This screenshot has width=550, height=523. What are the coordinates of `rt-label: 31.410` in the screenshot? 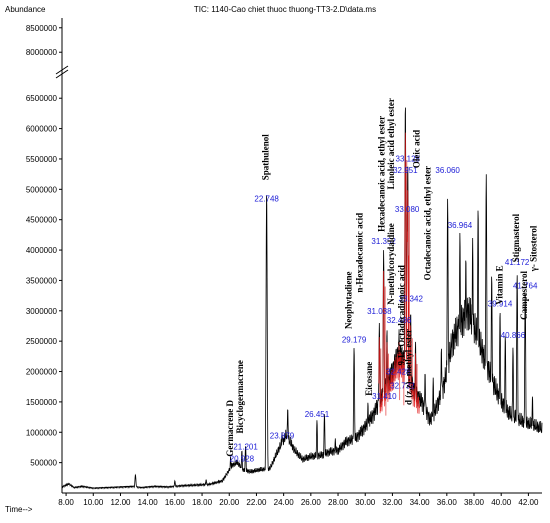 It's located at (384, 396).